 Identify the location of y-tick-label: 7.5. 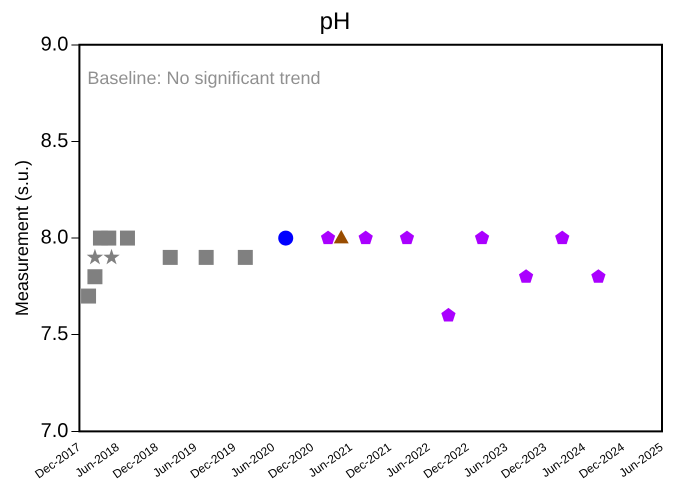
(54, 334).